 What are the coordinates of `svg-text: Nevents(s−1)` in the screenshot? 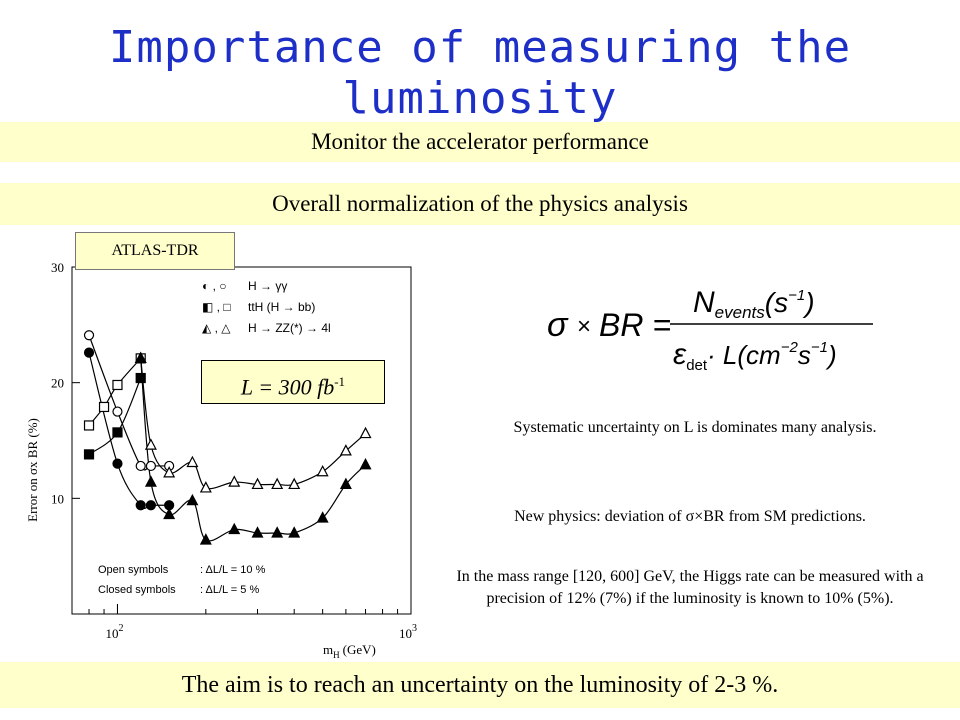 It's located at (754, 304).